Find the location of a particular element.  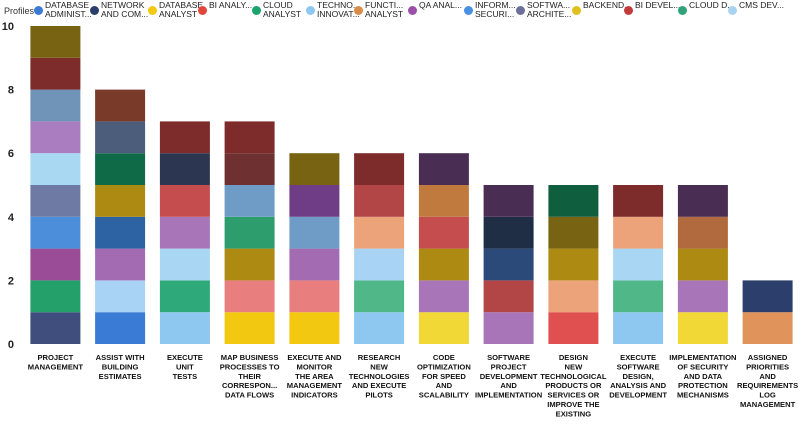

x-tick-label: RESEARCH NEW TECHNOLOGIES AND EXECUTE PILOTS is located at coordinates (379, 376).